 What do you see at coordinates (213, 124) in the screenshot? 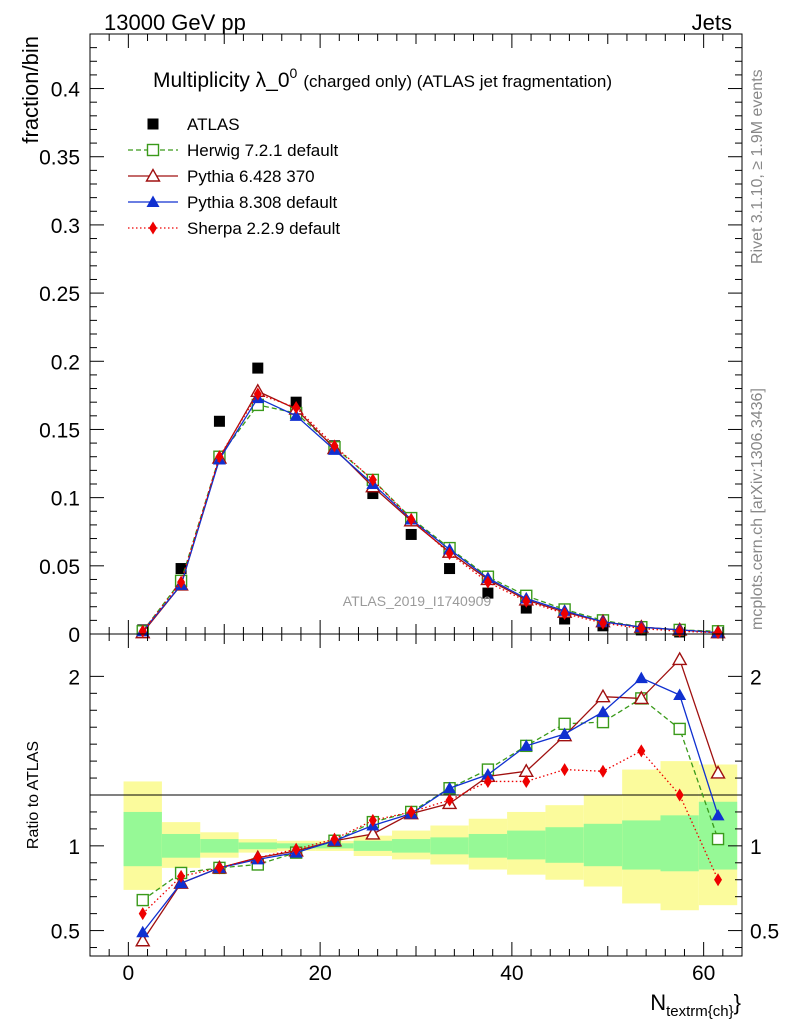
I see `legend-label: ATLAS` at bounding box center [213, 124].